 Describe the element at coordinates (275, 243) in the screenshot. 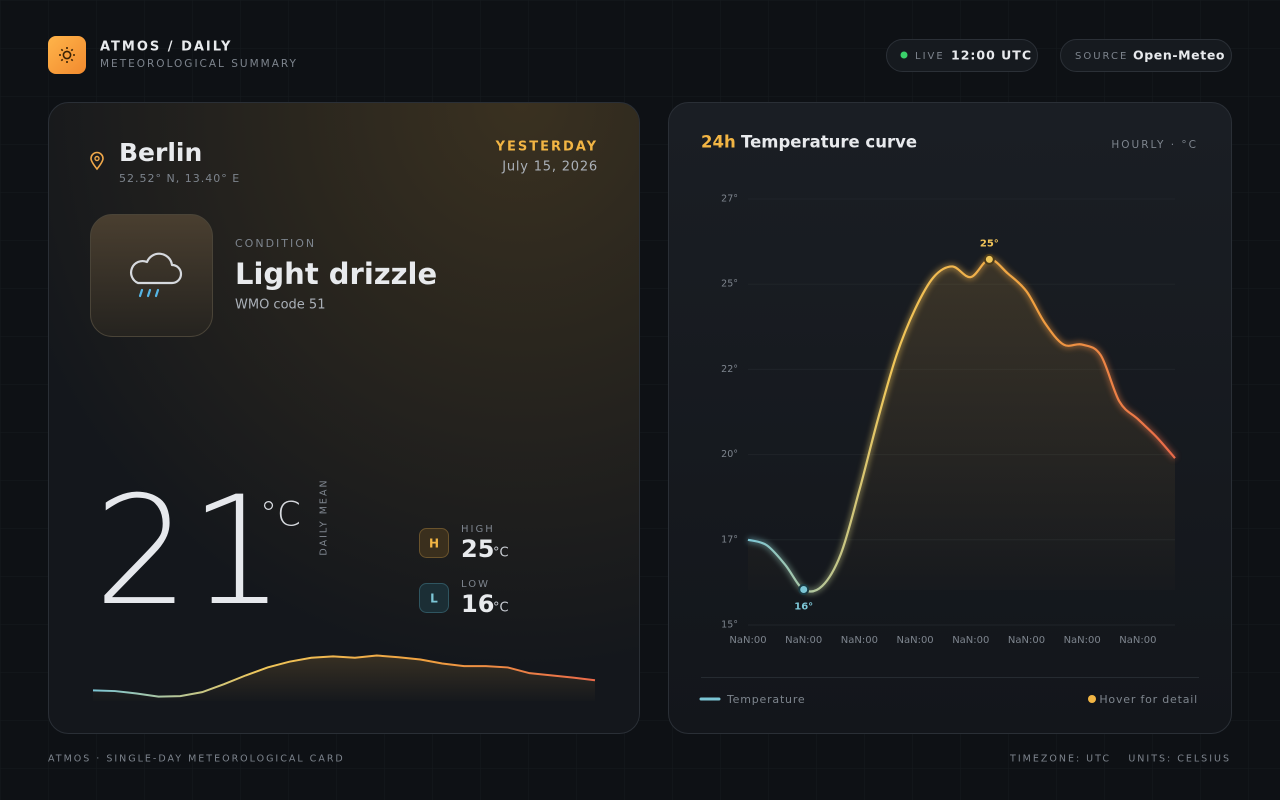

I see `condition-label: CONDITION` at that location.